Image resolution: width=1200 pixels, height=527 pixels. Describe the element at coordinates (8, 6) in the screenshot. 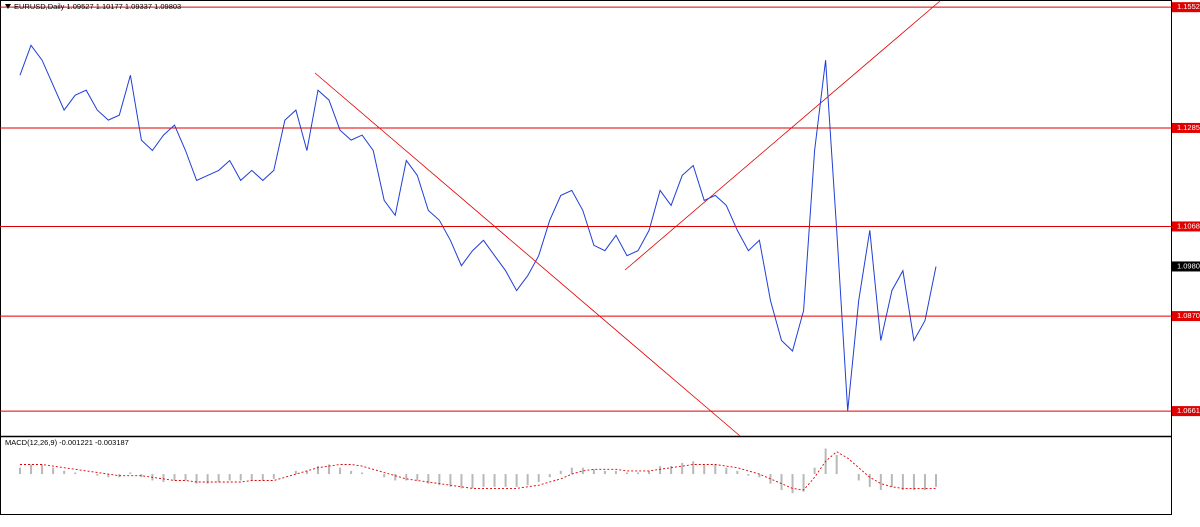

I see `collapse-arrow` at that location.